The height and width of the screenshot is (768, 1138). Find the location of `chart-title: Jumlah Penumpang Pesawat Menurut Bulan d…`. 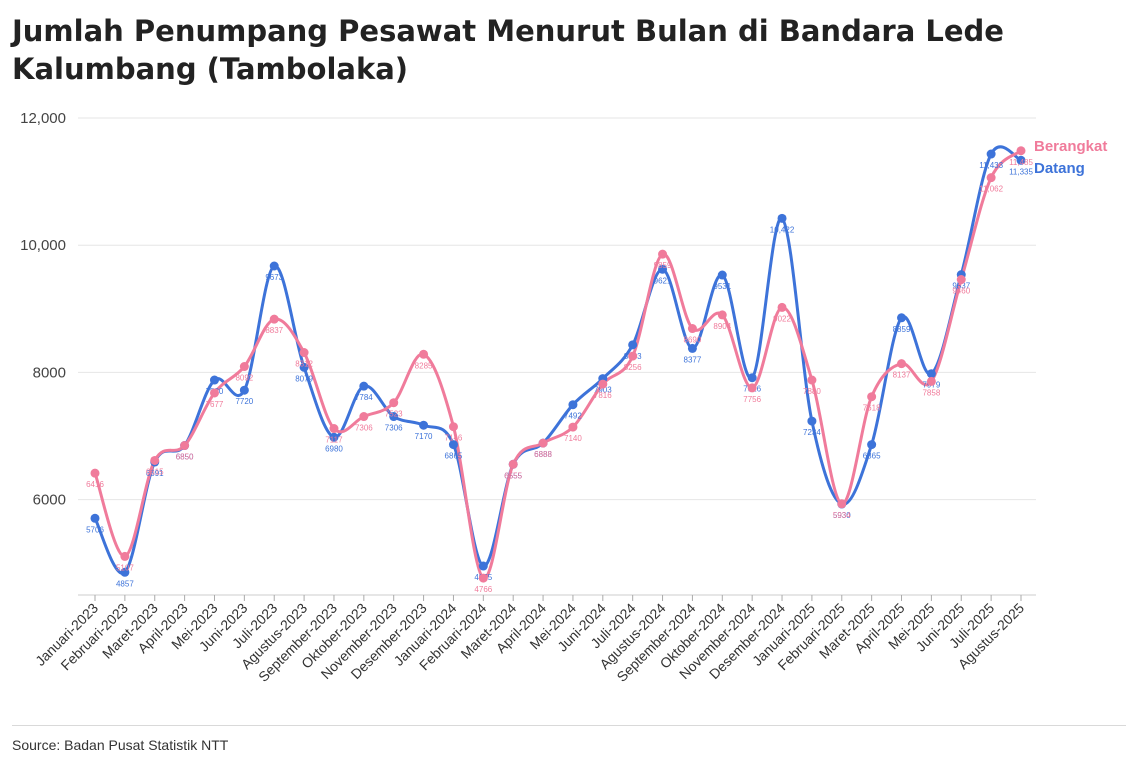

chart-title: Jumlah Penumpang Pesawat Menurut Bulan d… is located at coordinates (508, 50).